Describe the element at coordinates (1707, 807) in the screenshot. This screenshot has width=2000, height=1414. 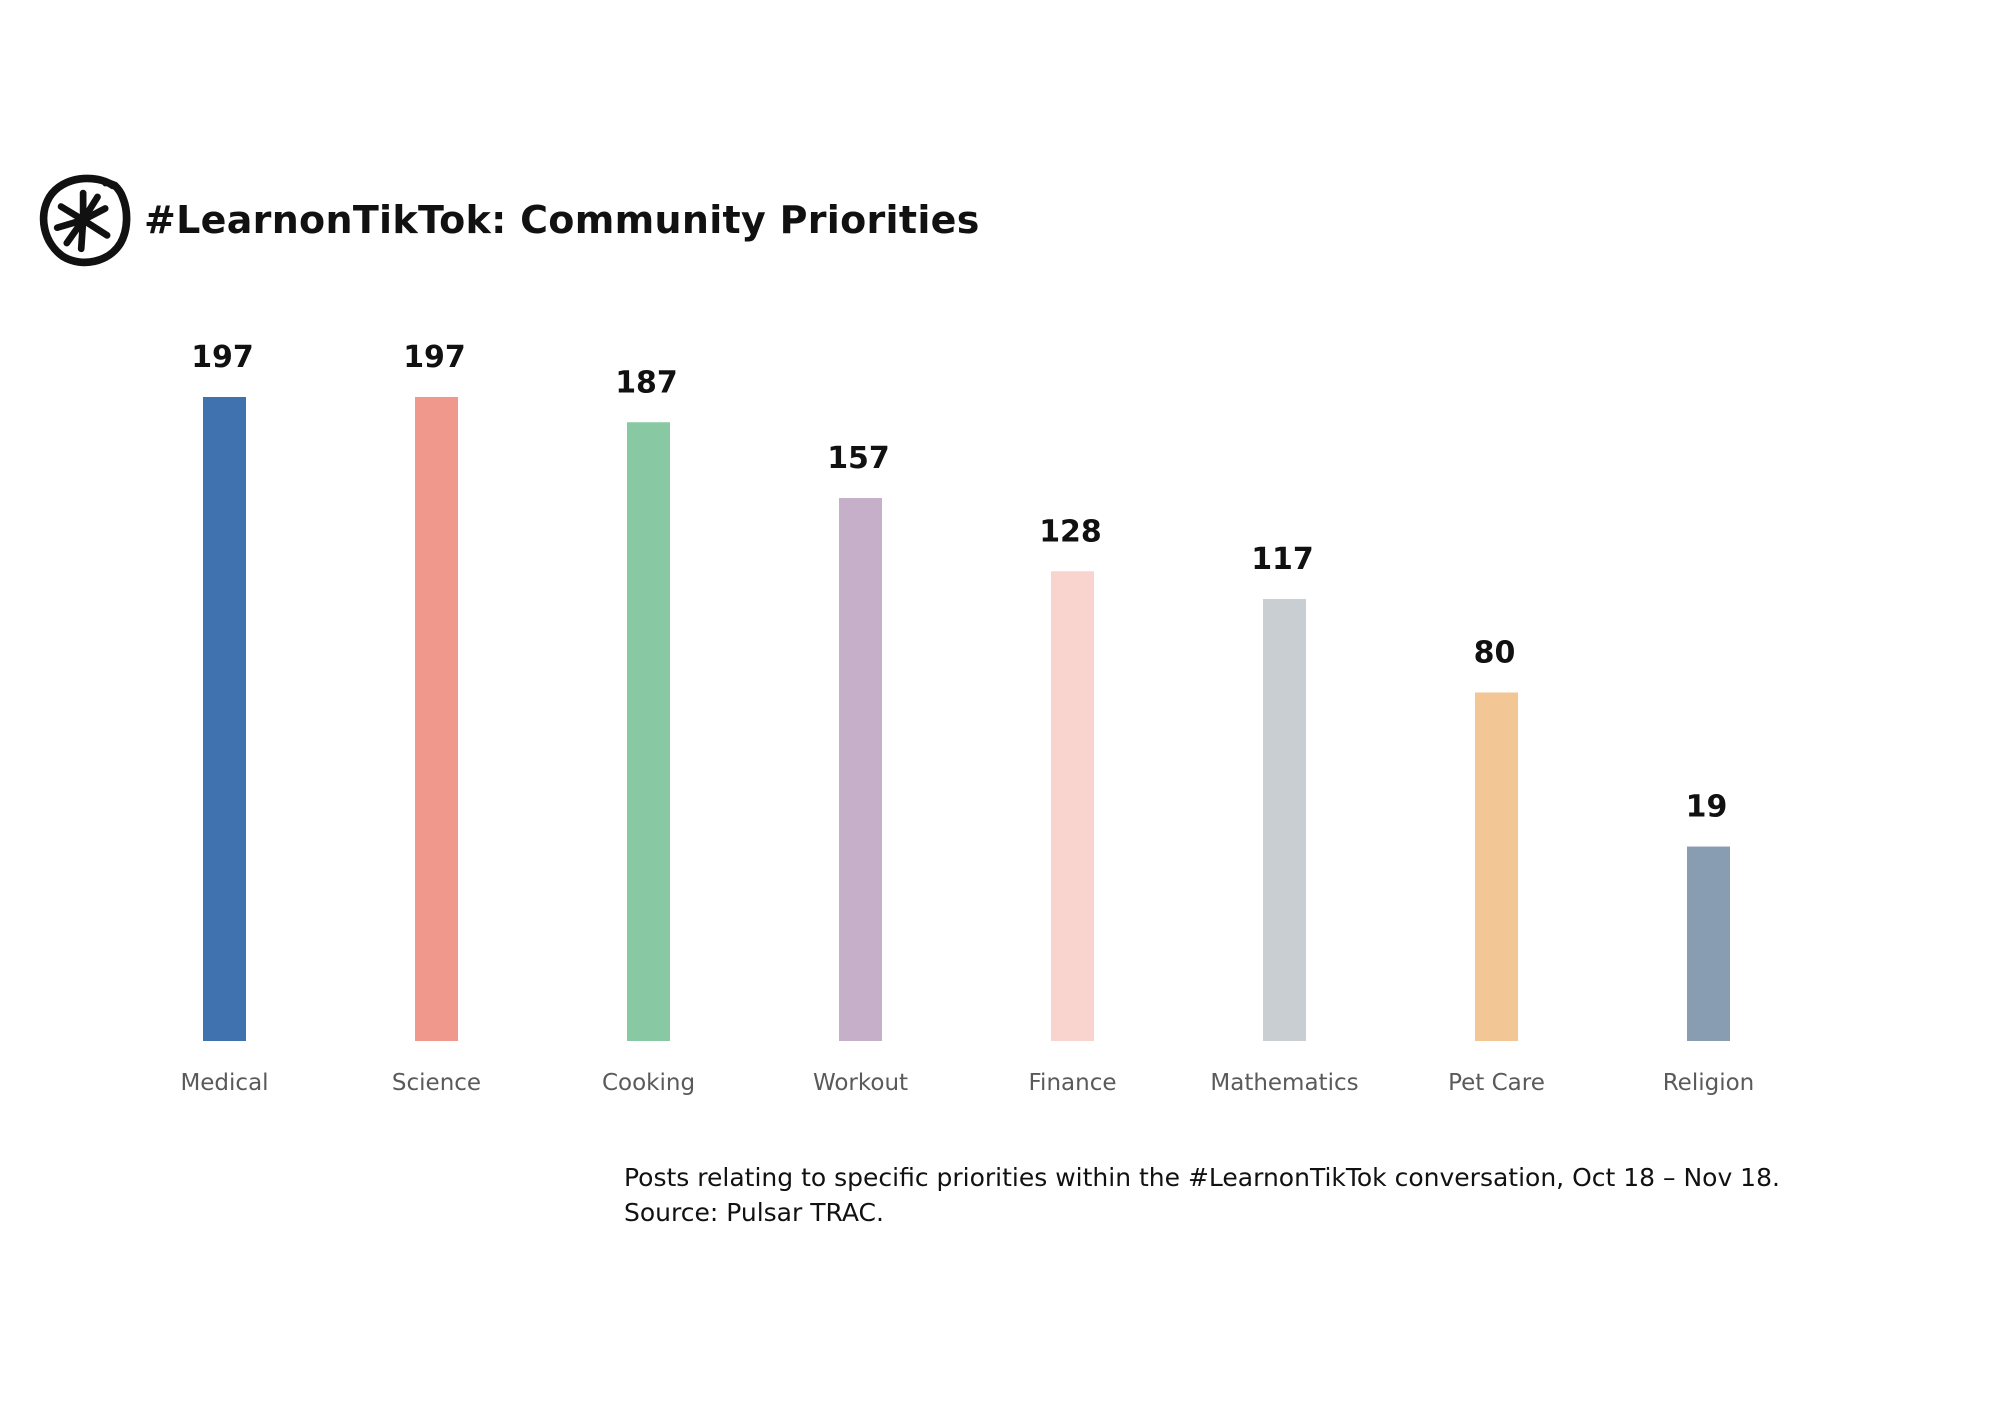
I see `data-label: 19` at that location.